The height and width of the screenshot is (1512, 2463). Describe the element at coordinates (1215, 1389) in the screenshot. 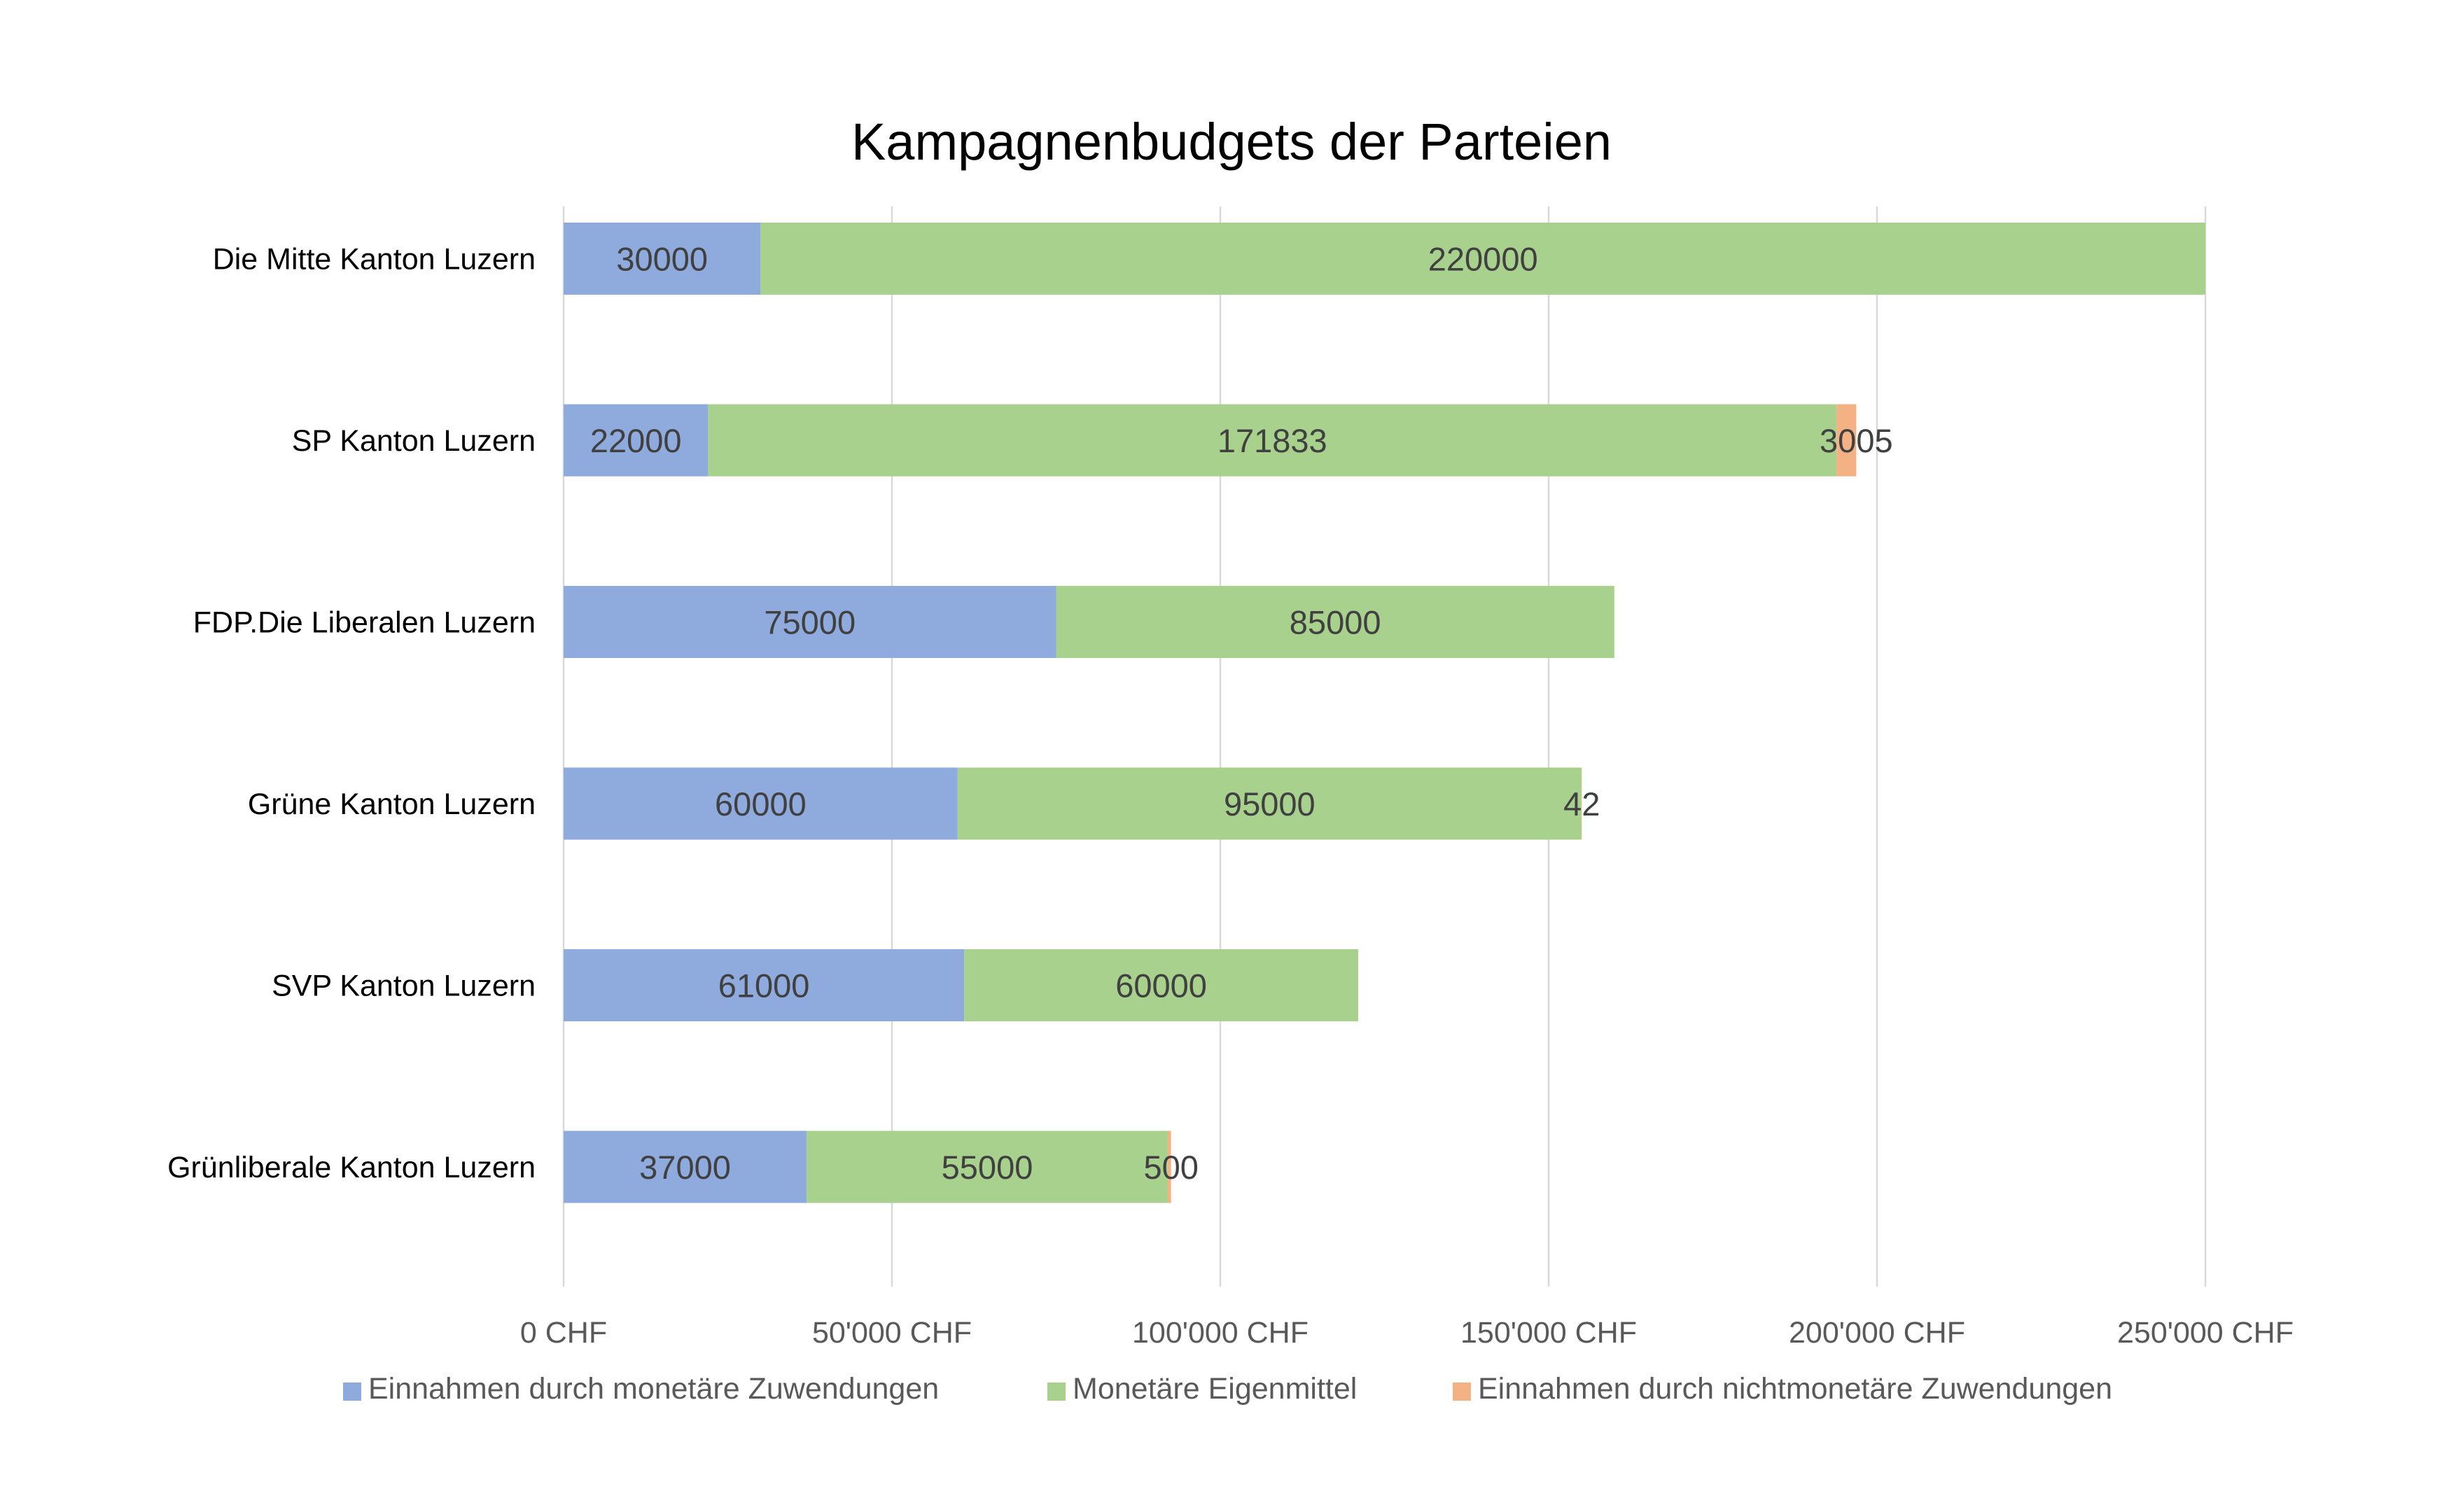

I see `legend-label: Monetäre Eigenmittel` at that location.